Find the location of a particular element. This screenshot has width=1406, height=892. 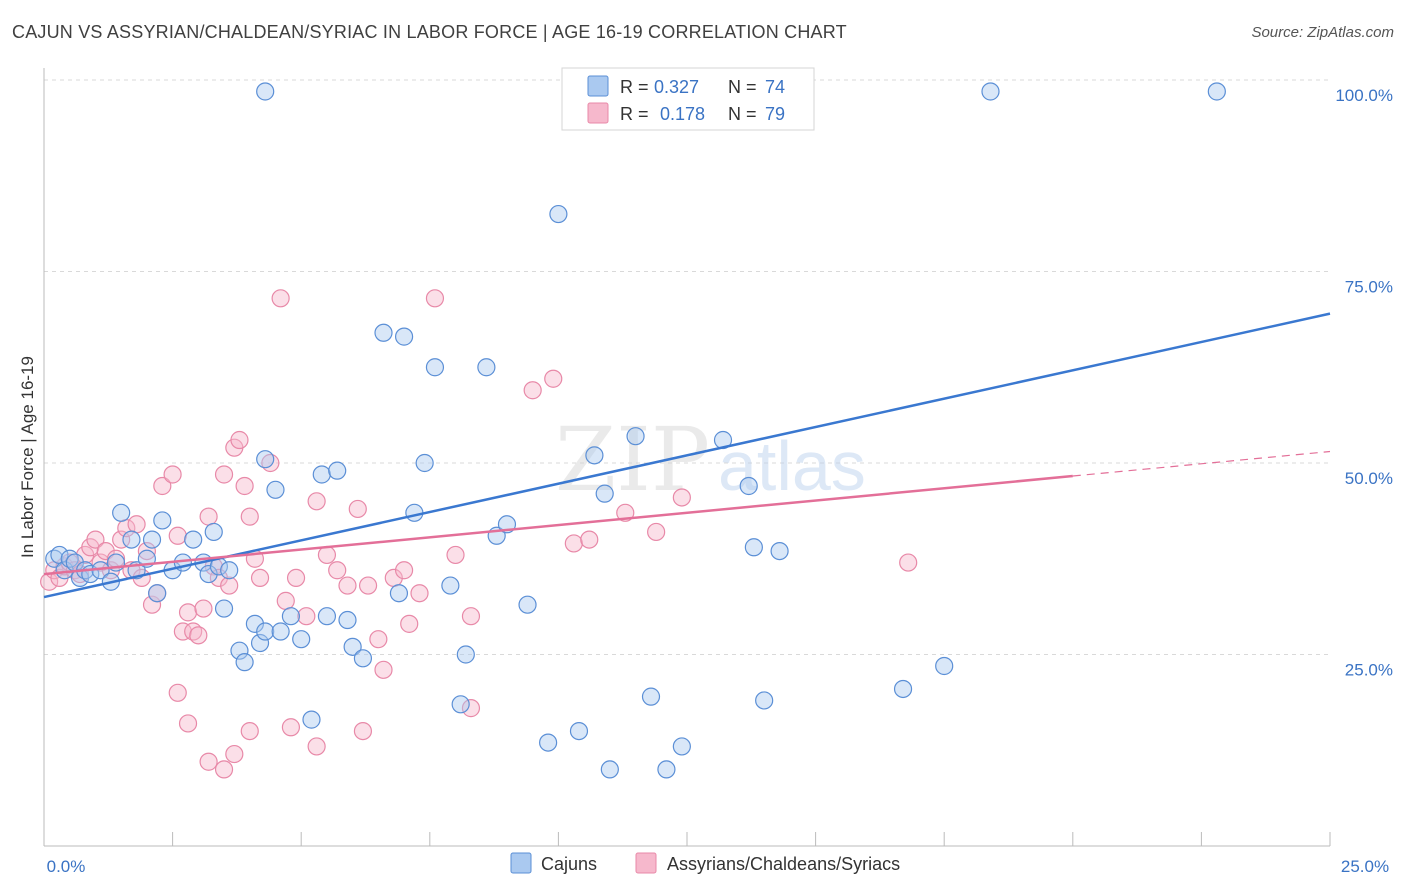

bottom-legend-label-assyrians: Assyrians/Chaldeans/Syriacs is located at coordinates (783, 864).